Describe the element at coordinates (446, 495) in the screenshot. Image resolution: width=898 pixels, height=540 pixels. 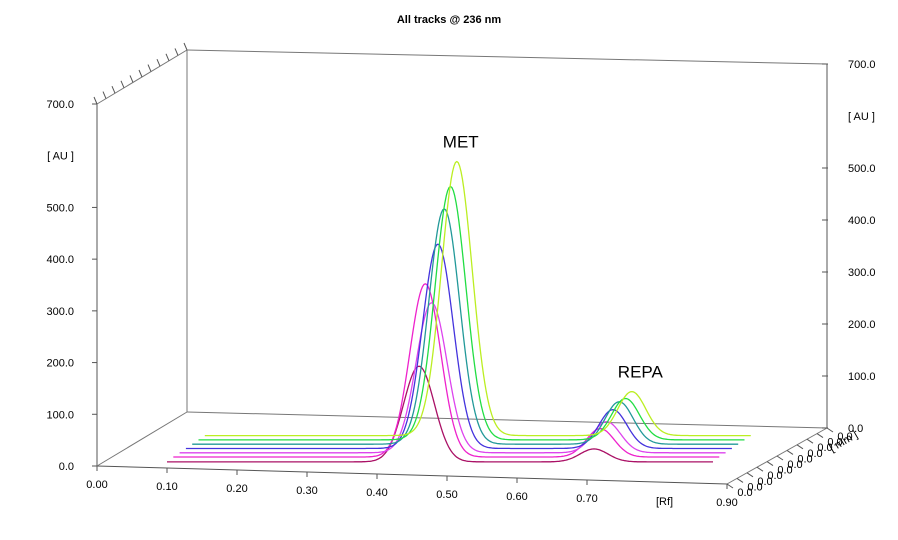
I see `x-tick-label: 0.50` at that location.